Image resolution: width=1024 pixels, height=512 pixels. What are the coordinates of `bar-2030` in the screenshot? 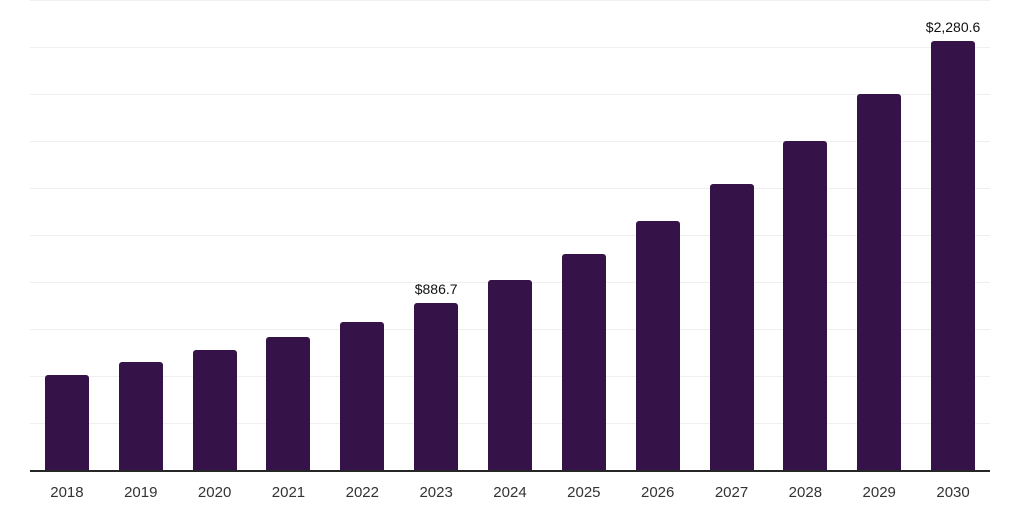 It's located at (953, 255).